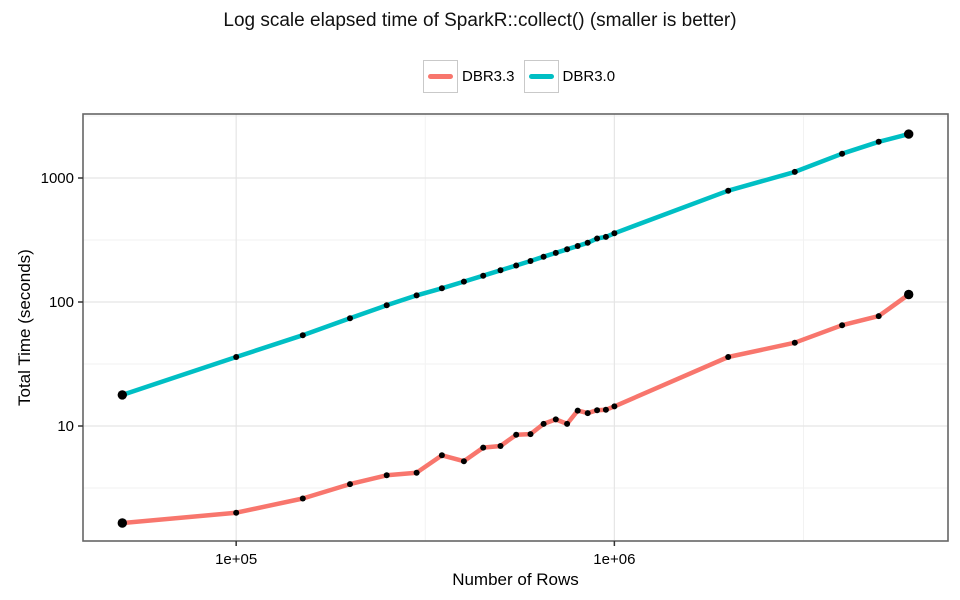 Image resolution: width=960 pixels, height=600 pixels. What do you see at coordinates (61, 302) in the screenshot?
I see `y-tick-label: 100` at bounding box center [61, 302].